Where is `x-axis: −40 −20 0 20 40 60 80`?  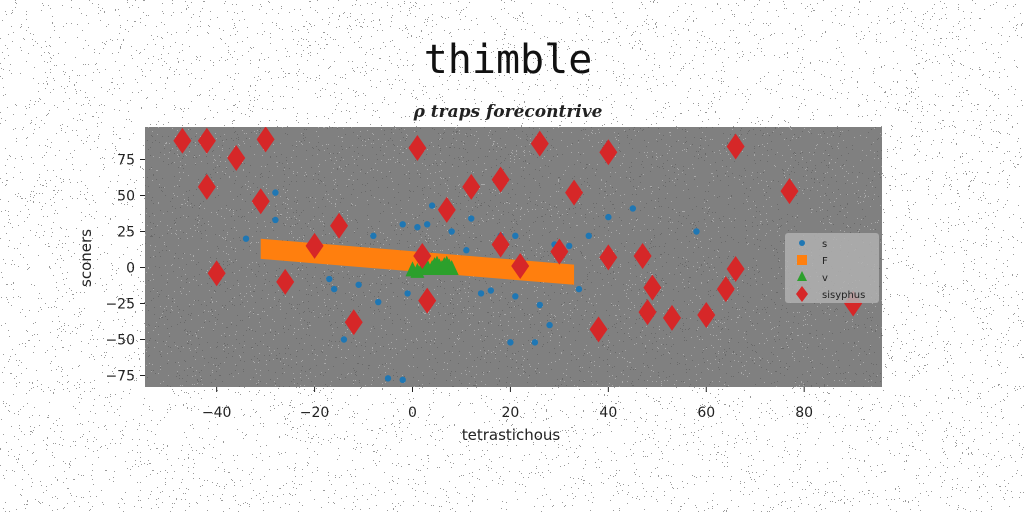
x-axis: −40 −20 0 20 40 60 80 is located at coordinates (507, 404).